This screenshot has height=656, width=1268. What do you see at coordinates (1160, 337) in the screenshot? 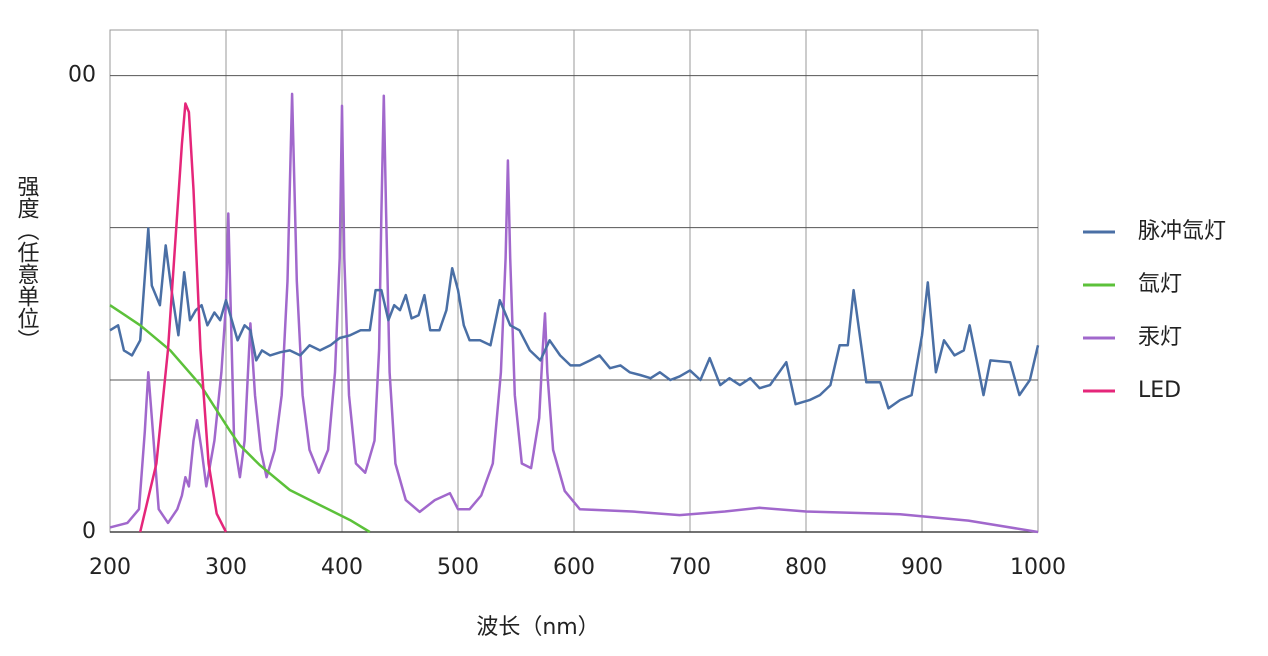
I see `legend-label: 汞灯` at bounding box center [1160, 337].